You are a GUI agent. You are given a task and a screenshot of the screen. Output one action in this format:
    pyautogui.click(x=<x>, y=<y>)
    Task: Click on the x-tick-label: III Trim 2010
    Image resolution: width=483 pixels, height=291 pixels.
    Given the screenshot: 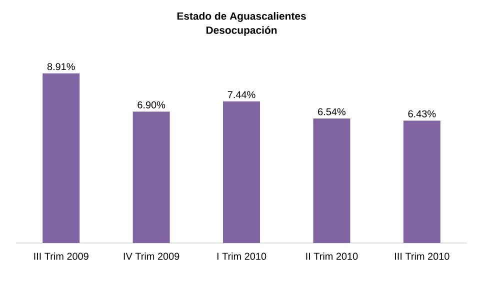 What is the action you would take?
    pyautogui.click(x=422, y=256)
    